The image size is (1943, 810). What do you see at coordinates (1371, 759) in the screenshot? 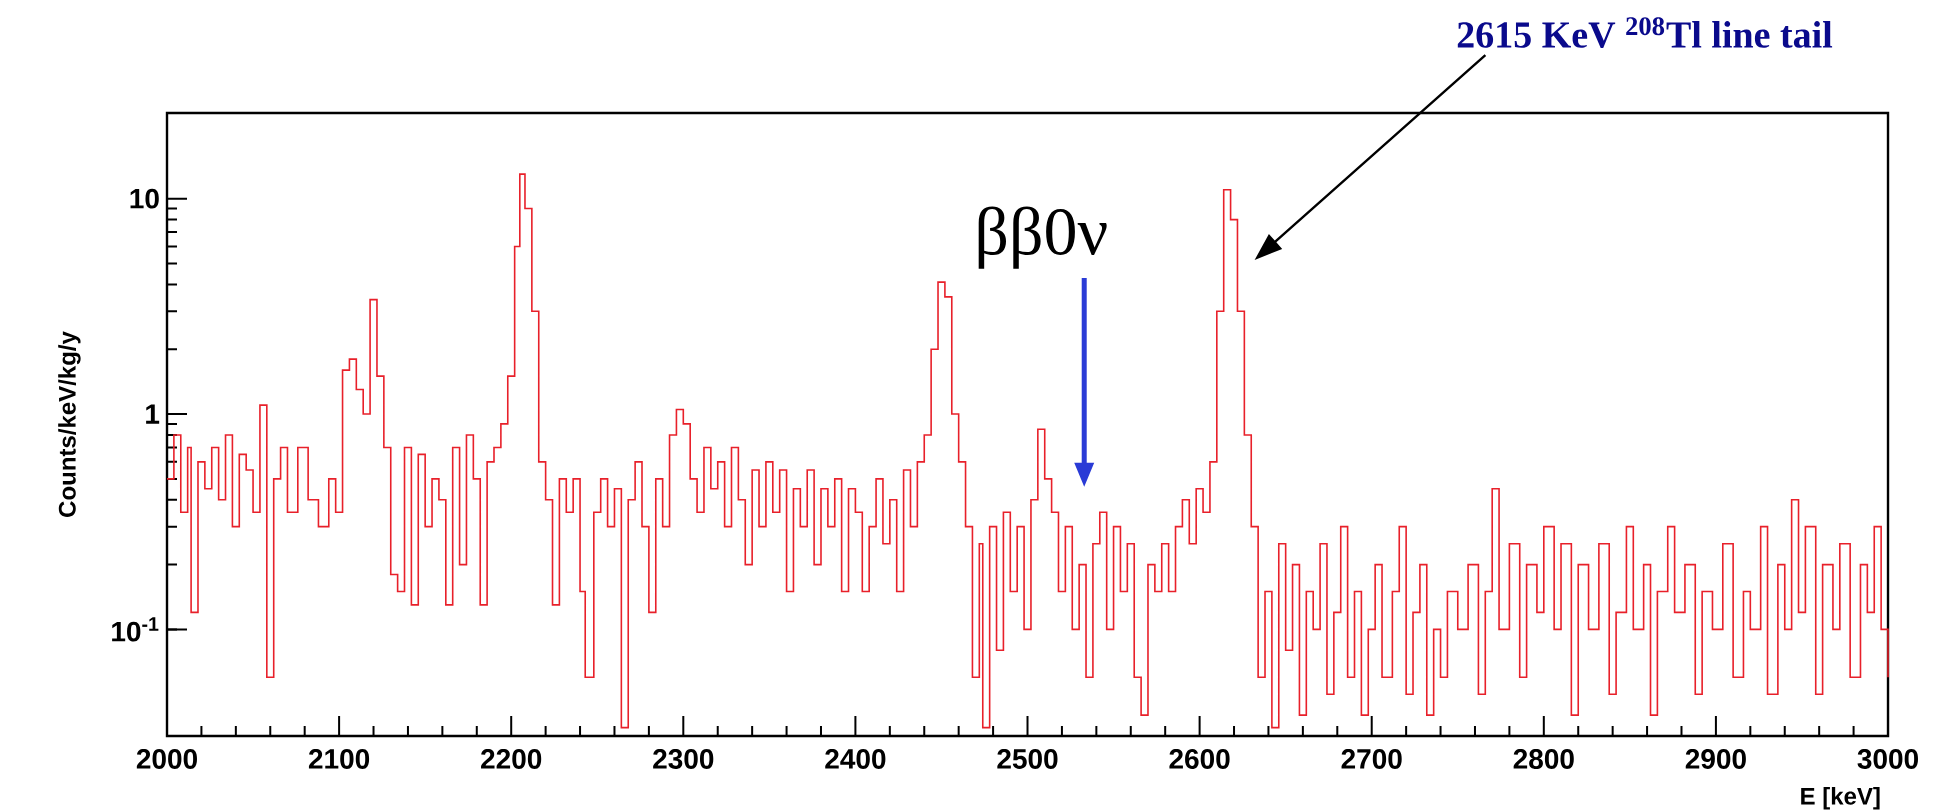
I see `x-tick-label: 2700` at bounding box center [1371, 759].